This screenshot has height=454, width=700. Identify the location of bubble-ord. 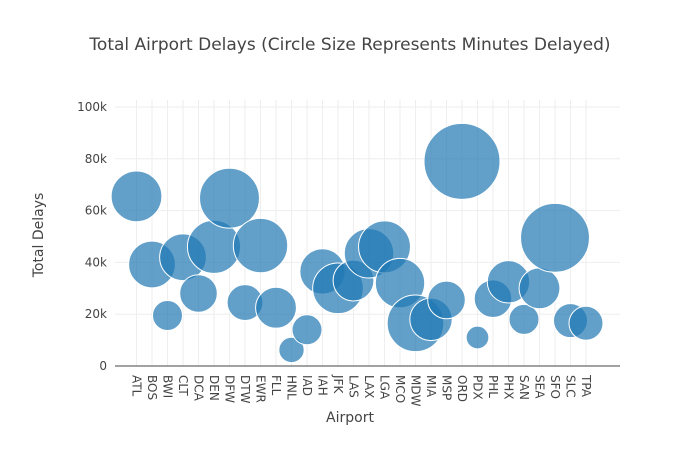
(462, 161).